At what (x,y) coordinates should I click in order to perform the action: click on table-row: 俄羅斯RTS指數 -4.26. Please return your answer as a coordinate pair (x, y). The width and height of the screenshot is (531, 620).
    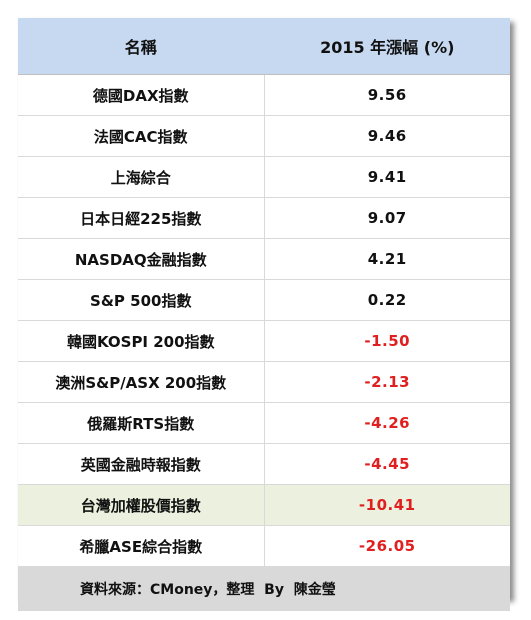
    Looking at the image, I should click on (264, 423).